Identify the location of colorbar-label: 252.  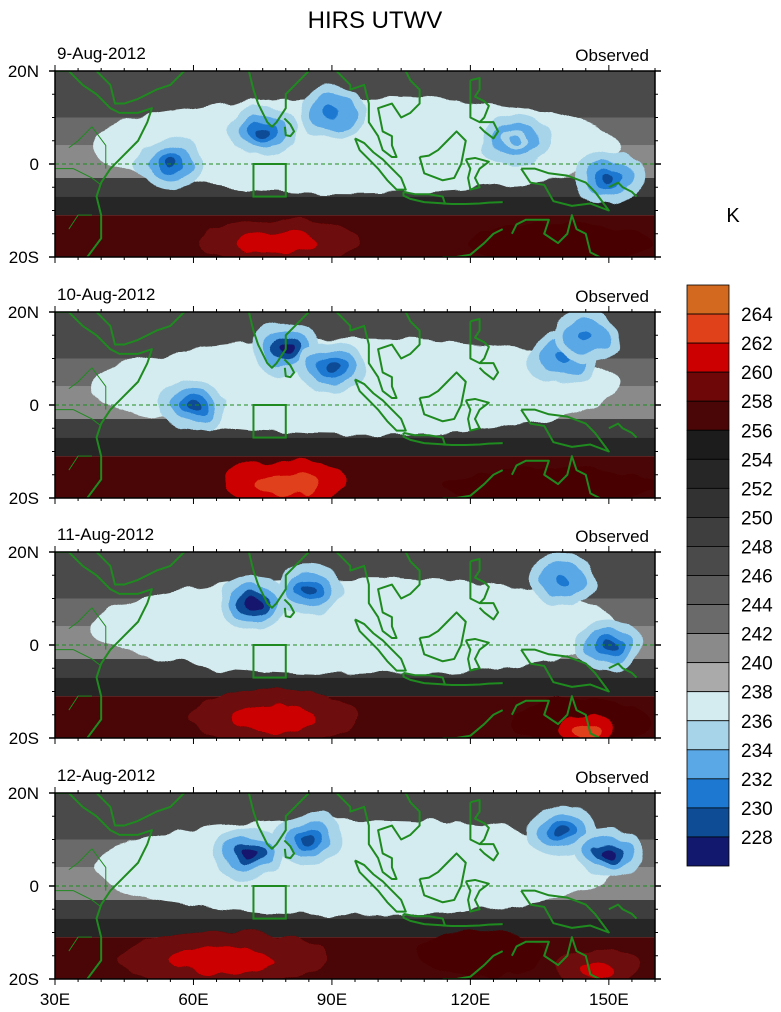
(757, 489).